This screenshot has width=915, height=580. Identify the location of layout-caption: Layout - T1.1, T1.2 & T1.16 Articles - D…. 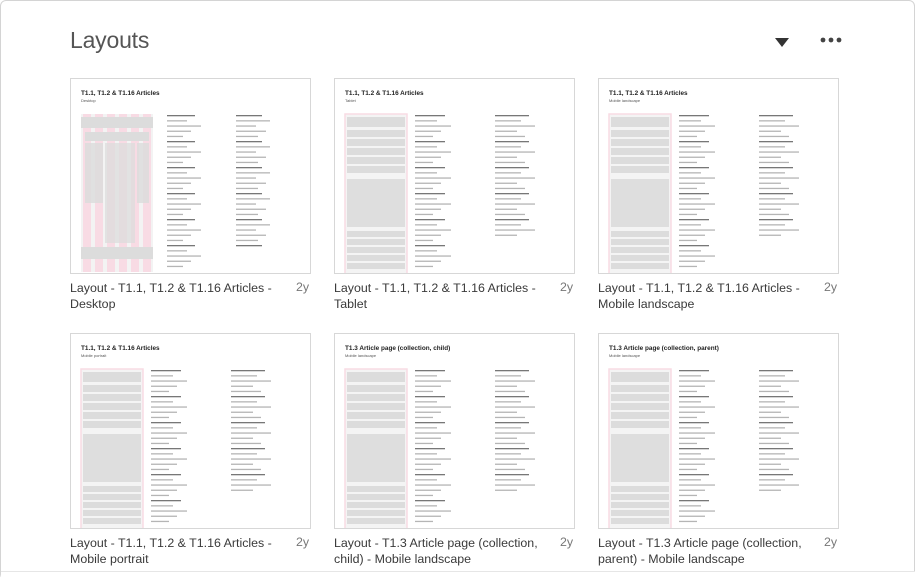
(171, 296).